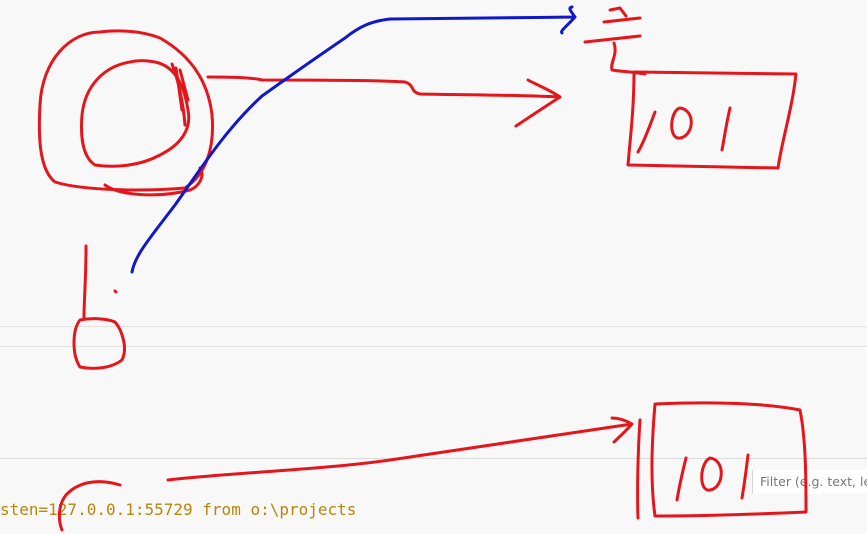 Image resolution: width=867 pixels, height=534 pixels. What do you see at coordinates (684, 130) in the screenshot?
I see `ink-top-box-digits` at bounding box center [684, 130].